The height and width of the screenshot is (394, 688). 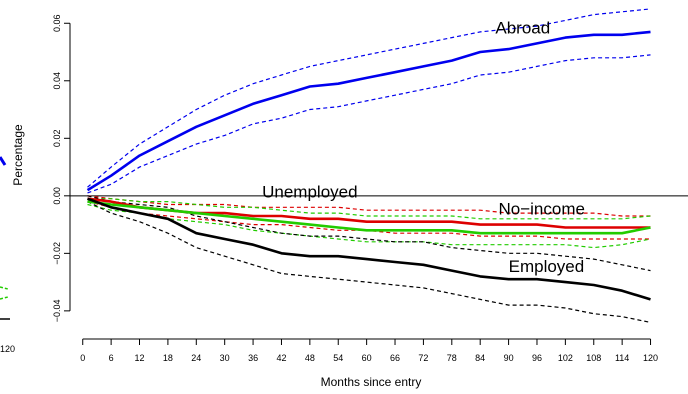 I want to click on x-tick-label: 48, so click(x=310, y=358).